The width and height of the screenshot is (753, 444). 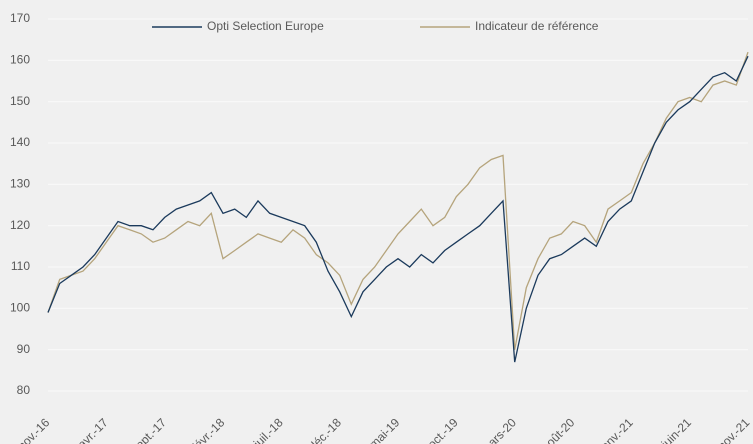 What do you see at coordinates (676, 429) in the screenshot?
I see `x-tick-label: juin-21` at bounding box center [676, 429].